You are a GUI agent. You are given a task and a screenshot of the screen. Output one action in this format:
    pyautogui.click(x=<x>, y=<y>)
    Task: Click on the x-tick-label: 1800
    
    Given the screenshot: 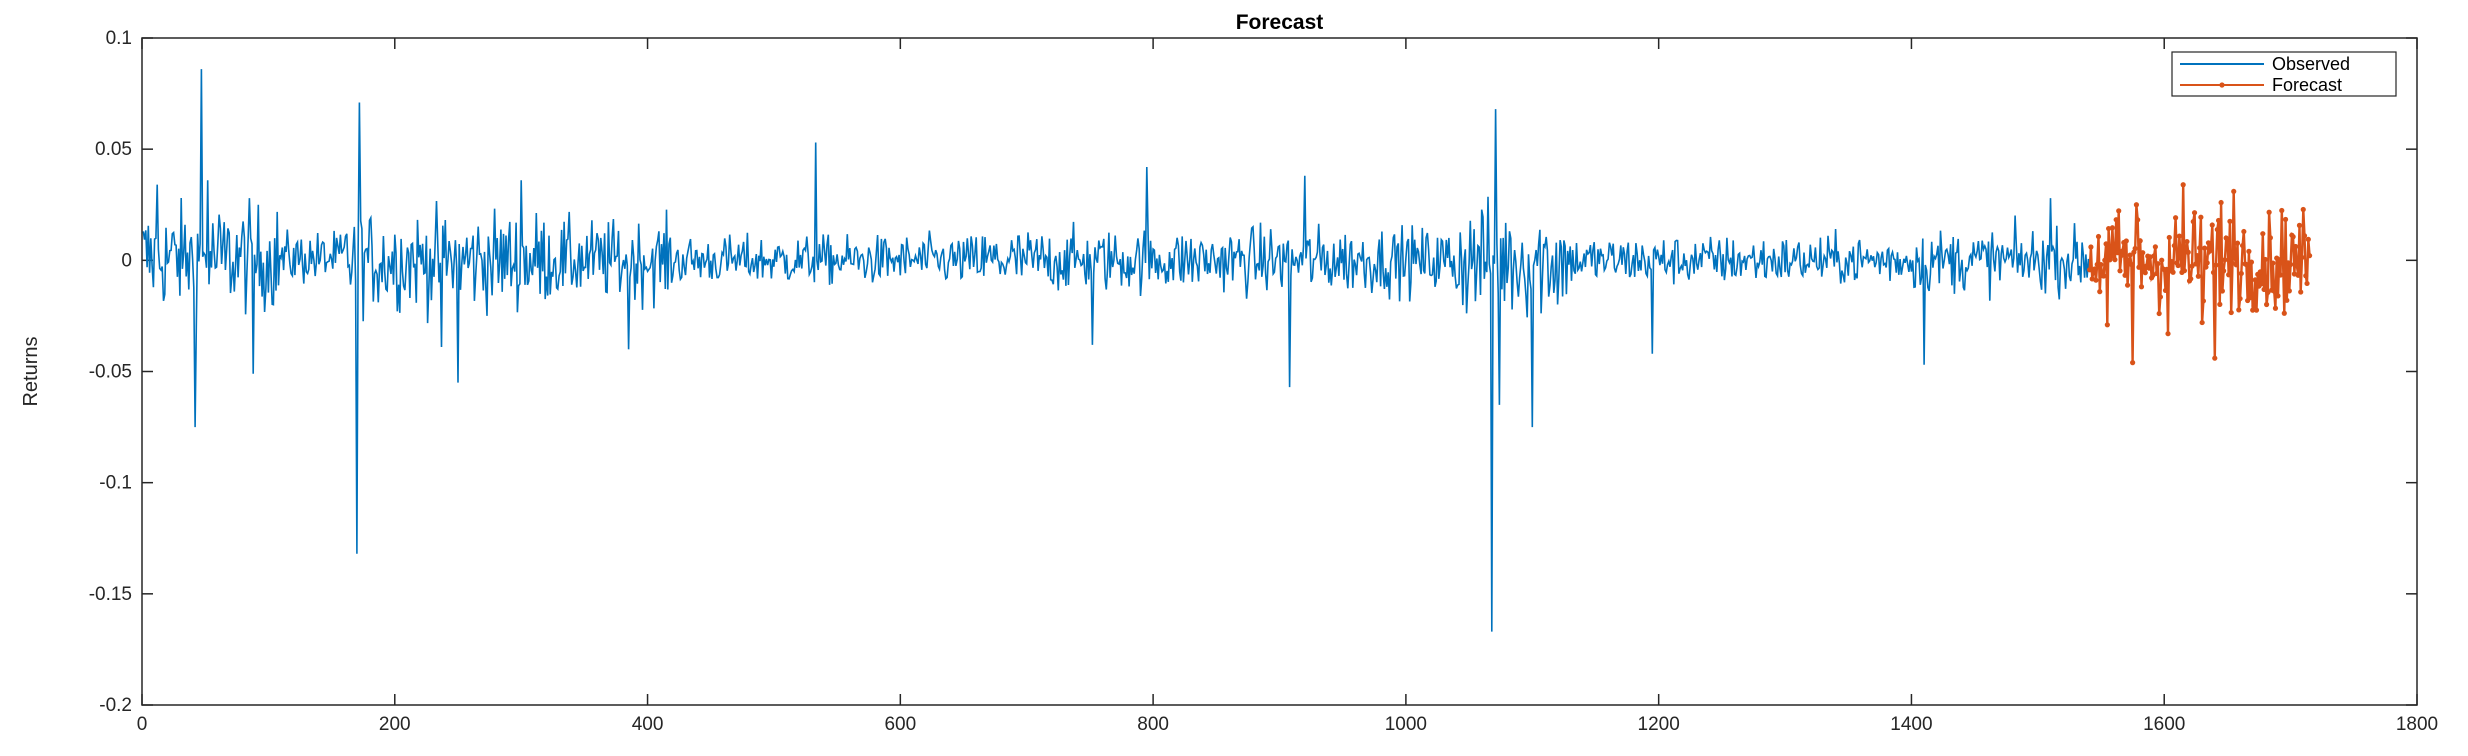 What is the action you would take?
    pyautogui.click(x=2417, y=724)
    